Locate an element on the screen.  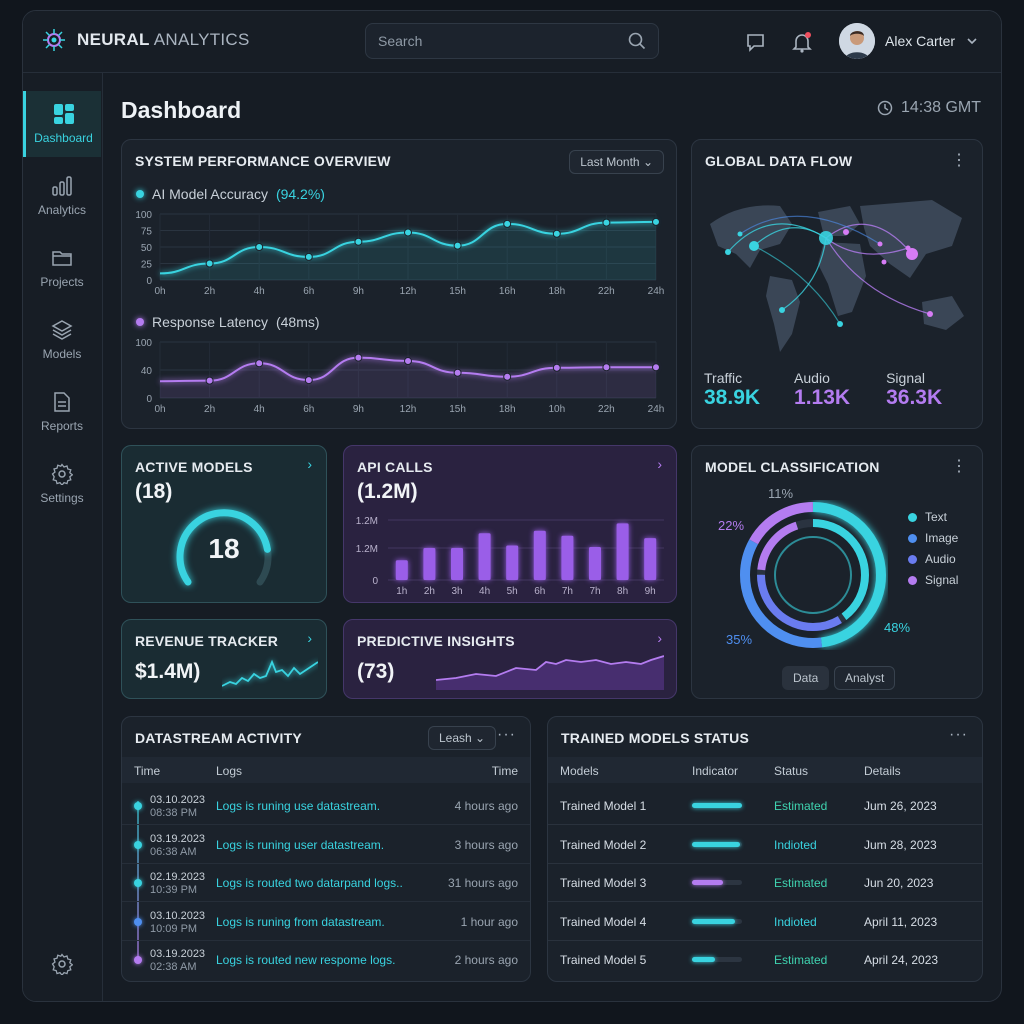
log-text: Logs is routed new respome logs. is located at coordinates (306, 960).